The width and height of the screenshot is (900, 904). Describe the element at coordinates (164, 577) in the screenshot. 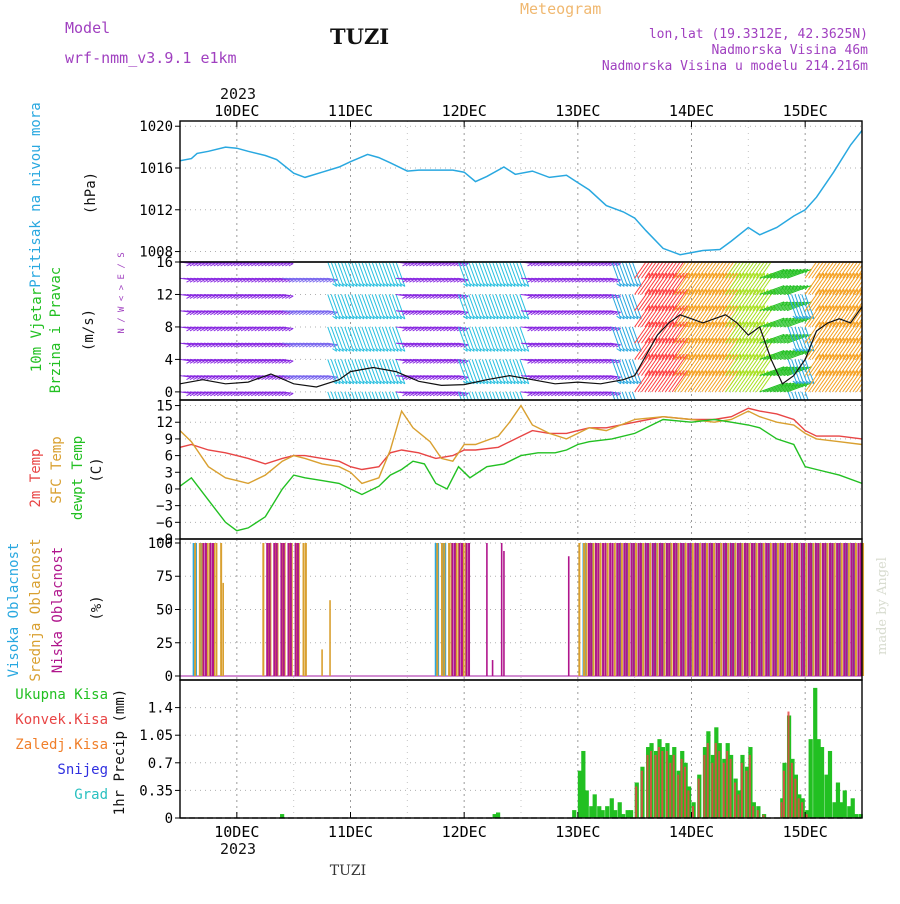

I see `clouds-ytick-label: 75` at that location.